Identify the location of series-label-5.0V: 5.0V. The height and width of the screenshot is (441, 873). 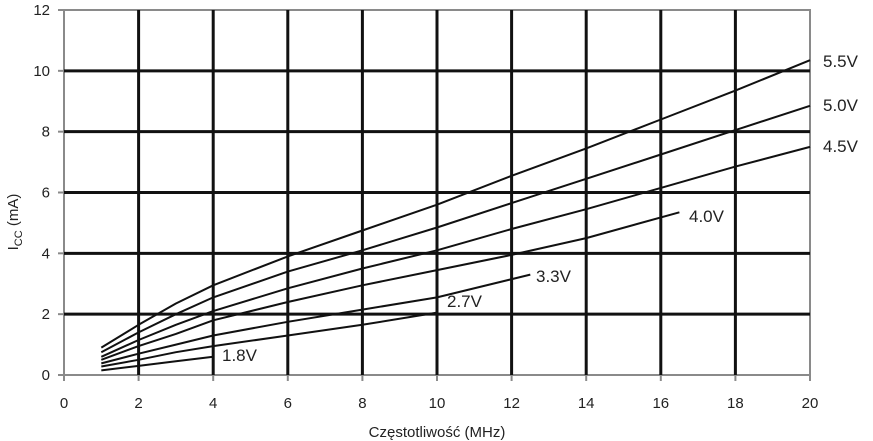
(841, 105).